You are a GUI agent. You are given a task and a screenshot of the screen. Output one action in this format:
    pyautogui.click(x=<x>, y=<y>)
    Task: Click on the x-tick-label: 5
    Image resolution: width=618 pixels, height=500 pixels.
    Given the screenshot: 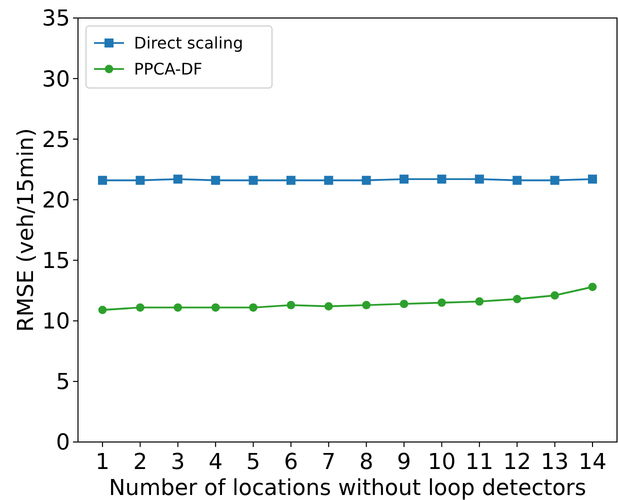 What is the action you would take?
    pyautogui.click(x=253, y=462)
    